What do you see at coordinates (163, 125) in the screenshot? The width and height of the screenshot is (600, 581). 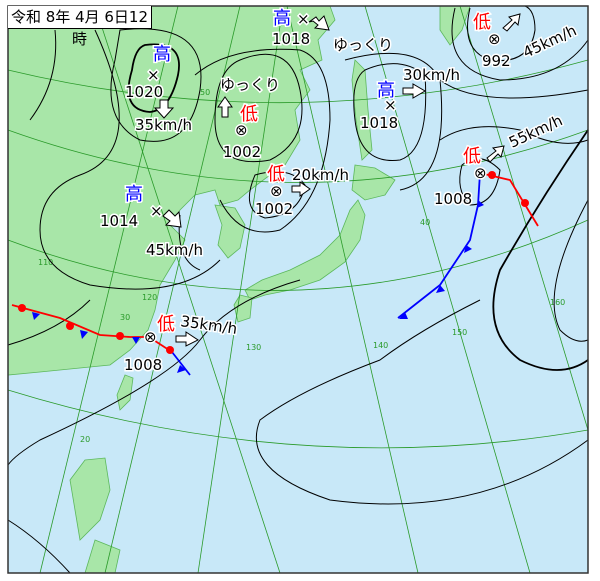 I see `movement-speed: 35km/h` at bounding box center [163, 125].